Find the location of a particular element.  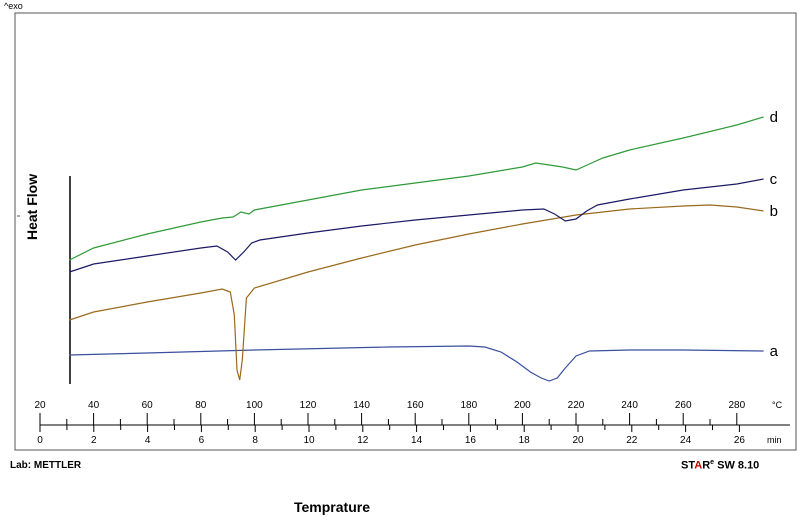

lab-label: Lab: METTLER is located at coordinates (46, 465).